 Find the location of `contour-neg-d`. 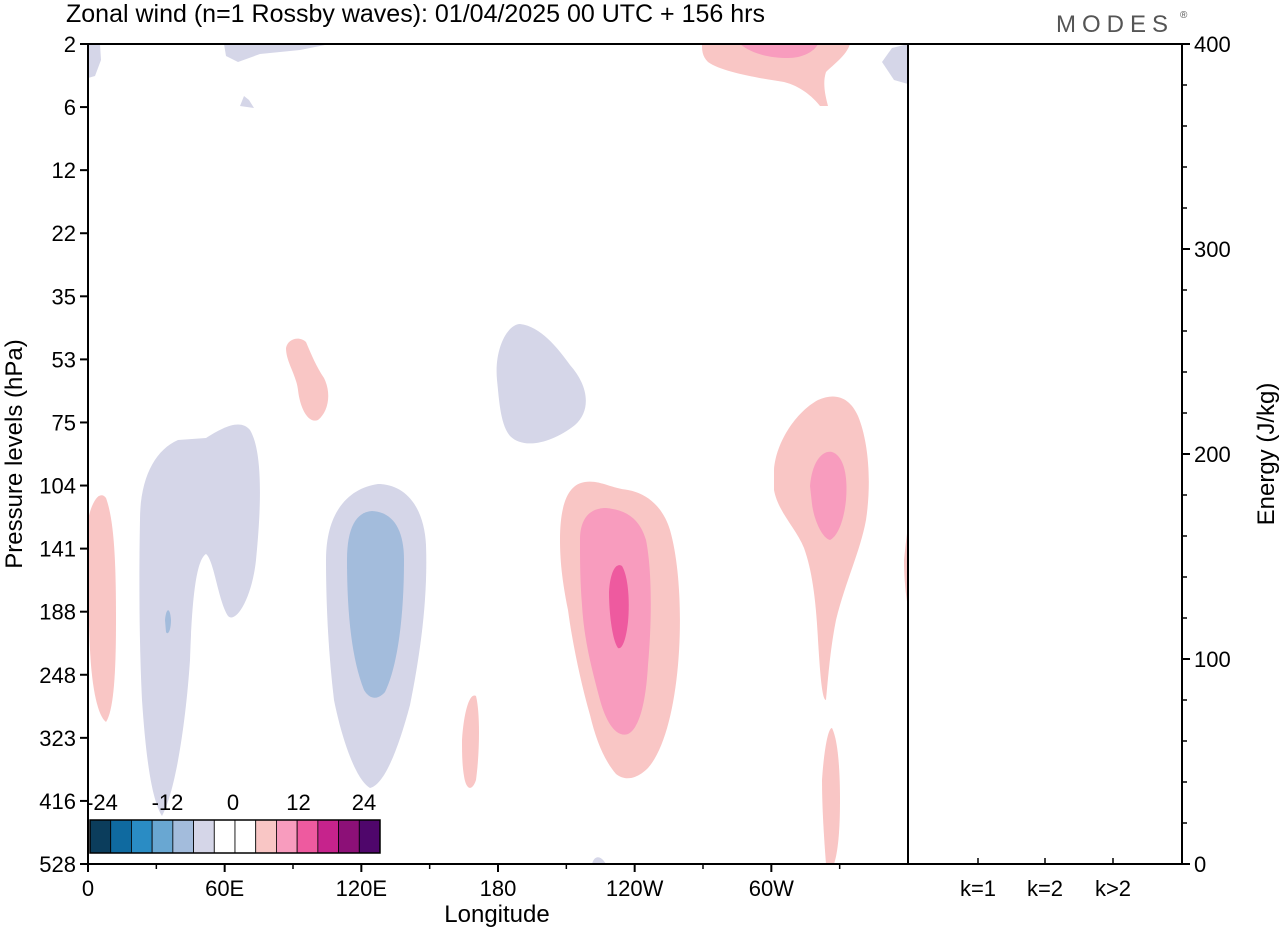

contour-neg-d is located at coordinates (895, 64).